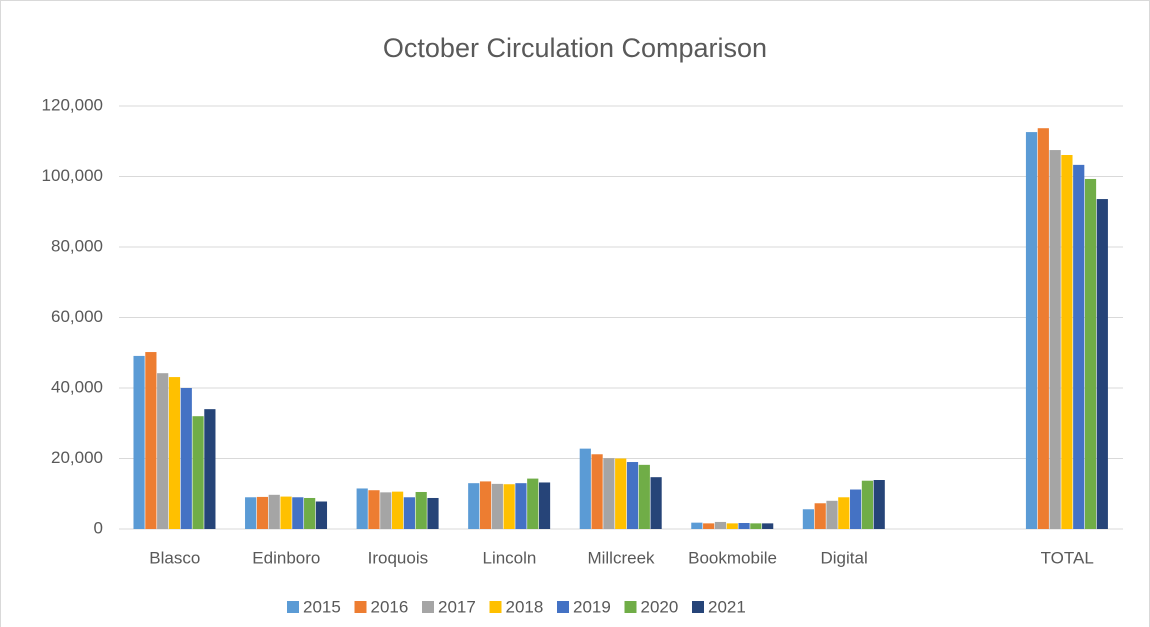  I want to click on x-tick-label: Lincoln, so click(510, 557).